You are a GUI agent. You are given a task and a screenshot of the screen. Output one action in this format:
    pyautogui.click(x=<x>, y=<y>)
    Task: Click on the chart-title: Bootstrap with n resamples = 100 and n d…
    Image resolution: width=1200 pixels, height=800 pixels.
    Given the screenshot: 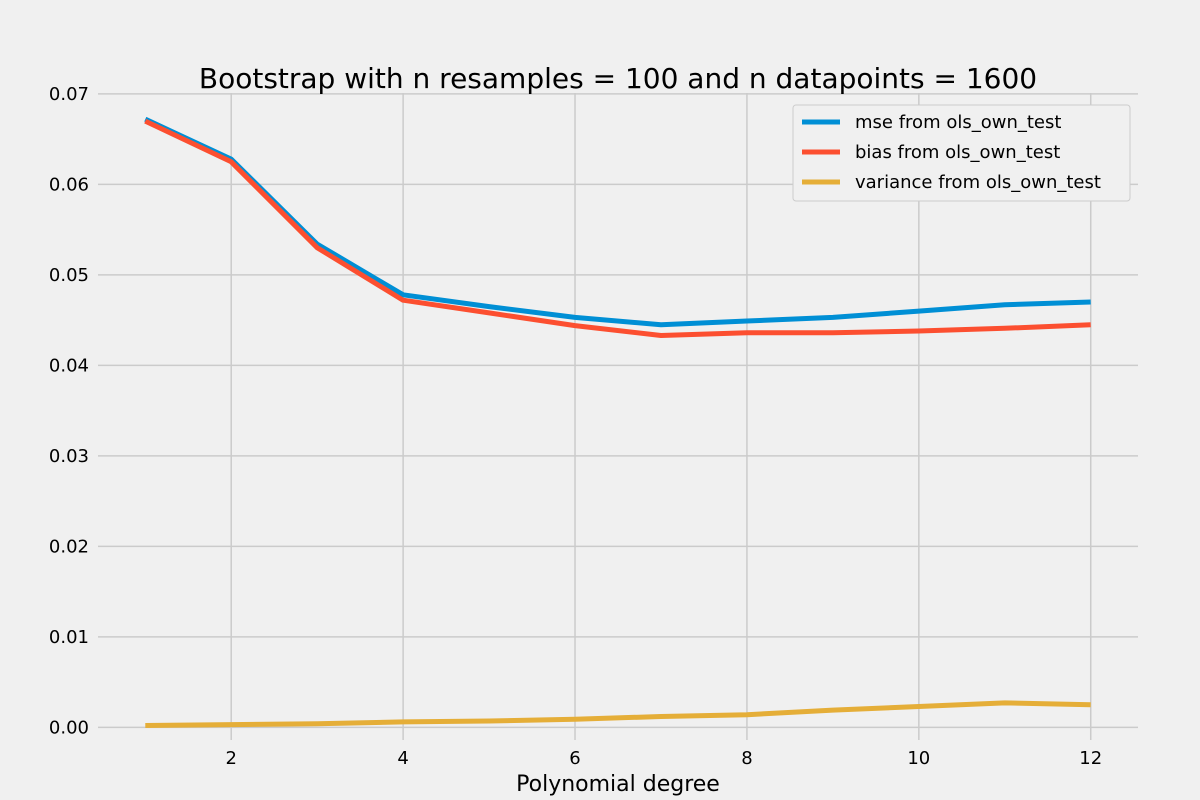 What is the action you would take?
    pyautogui.click(x=618, y=78)
    